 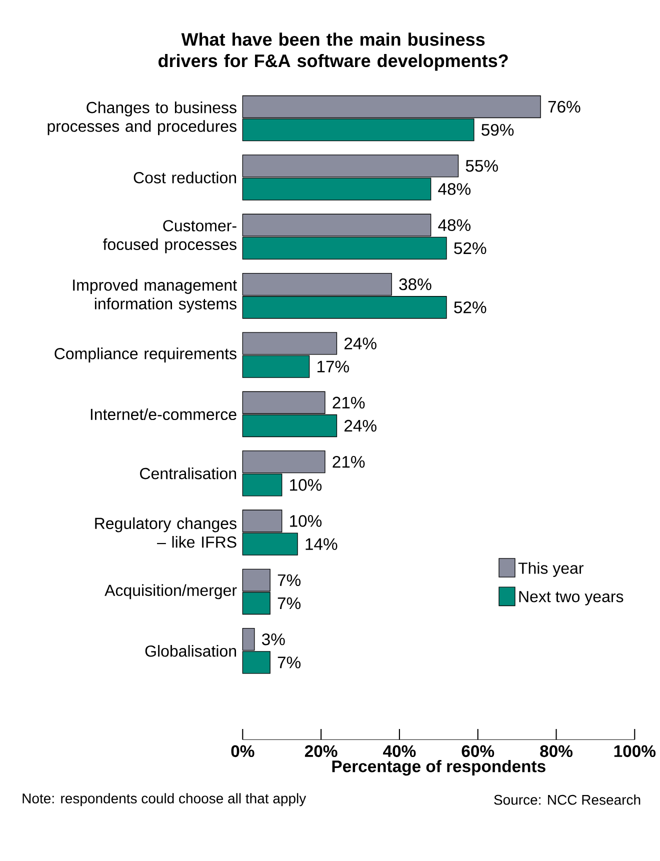 I want to click on data-label: 3%, so click(x=273, y=639).